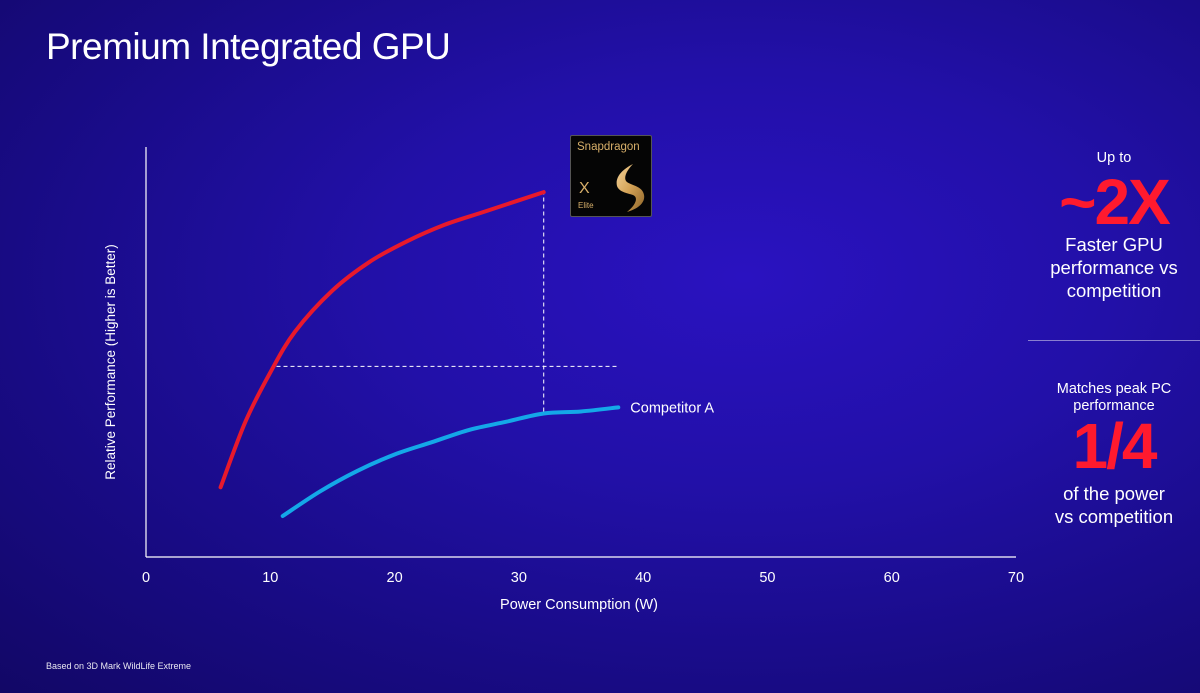 This screenshot has height=693, width=1200. I want to click on footnote: Based on 3D Mark WildLife Extreme, so click(119, 666).